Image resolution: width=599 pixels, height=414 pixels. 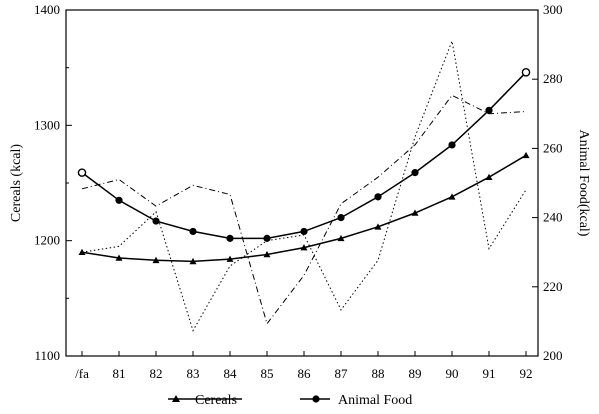 What do you see at coordinates (82, 373) in the screenshot?
I see `x-tick-label: /fa` at bounding box center [82, 373].